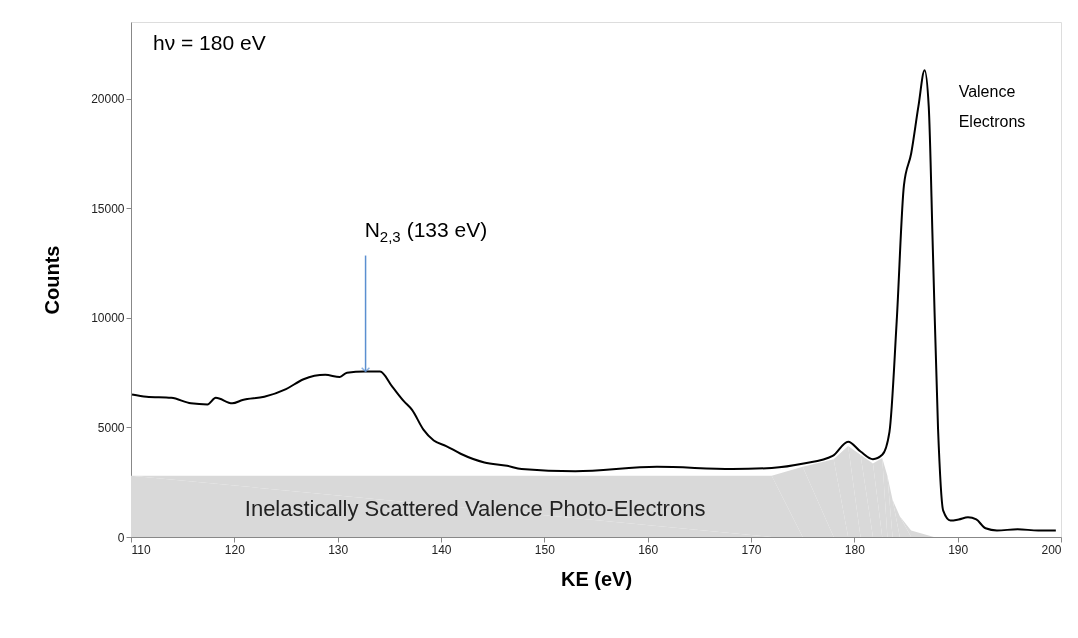 The width and height of the screenshot is (1078, 638). Describe the element at coordinates (475, 508) in the screenshot. I see `annotation: Inelastically Scattered Valence Photo-Electrons` at that location.